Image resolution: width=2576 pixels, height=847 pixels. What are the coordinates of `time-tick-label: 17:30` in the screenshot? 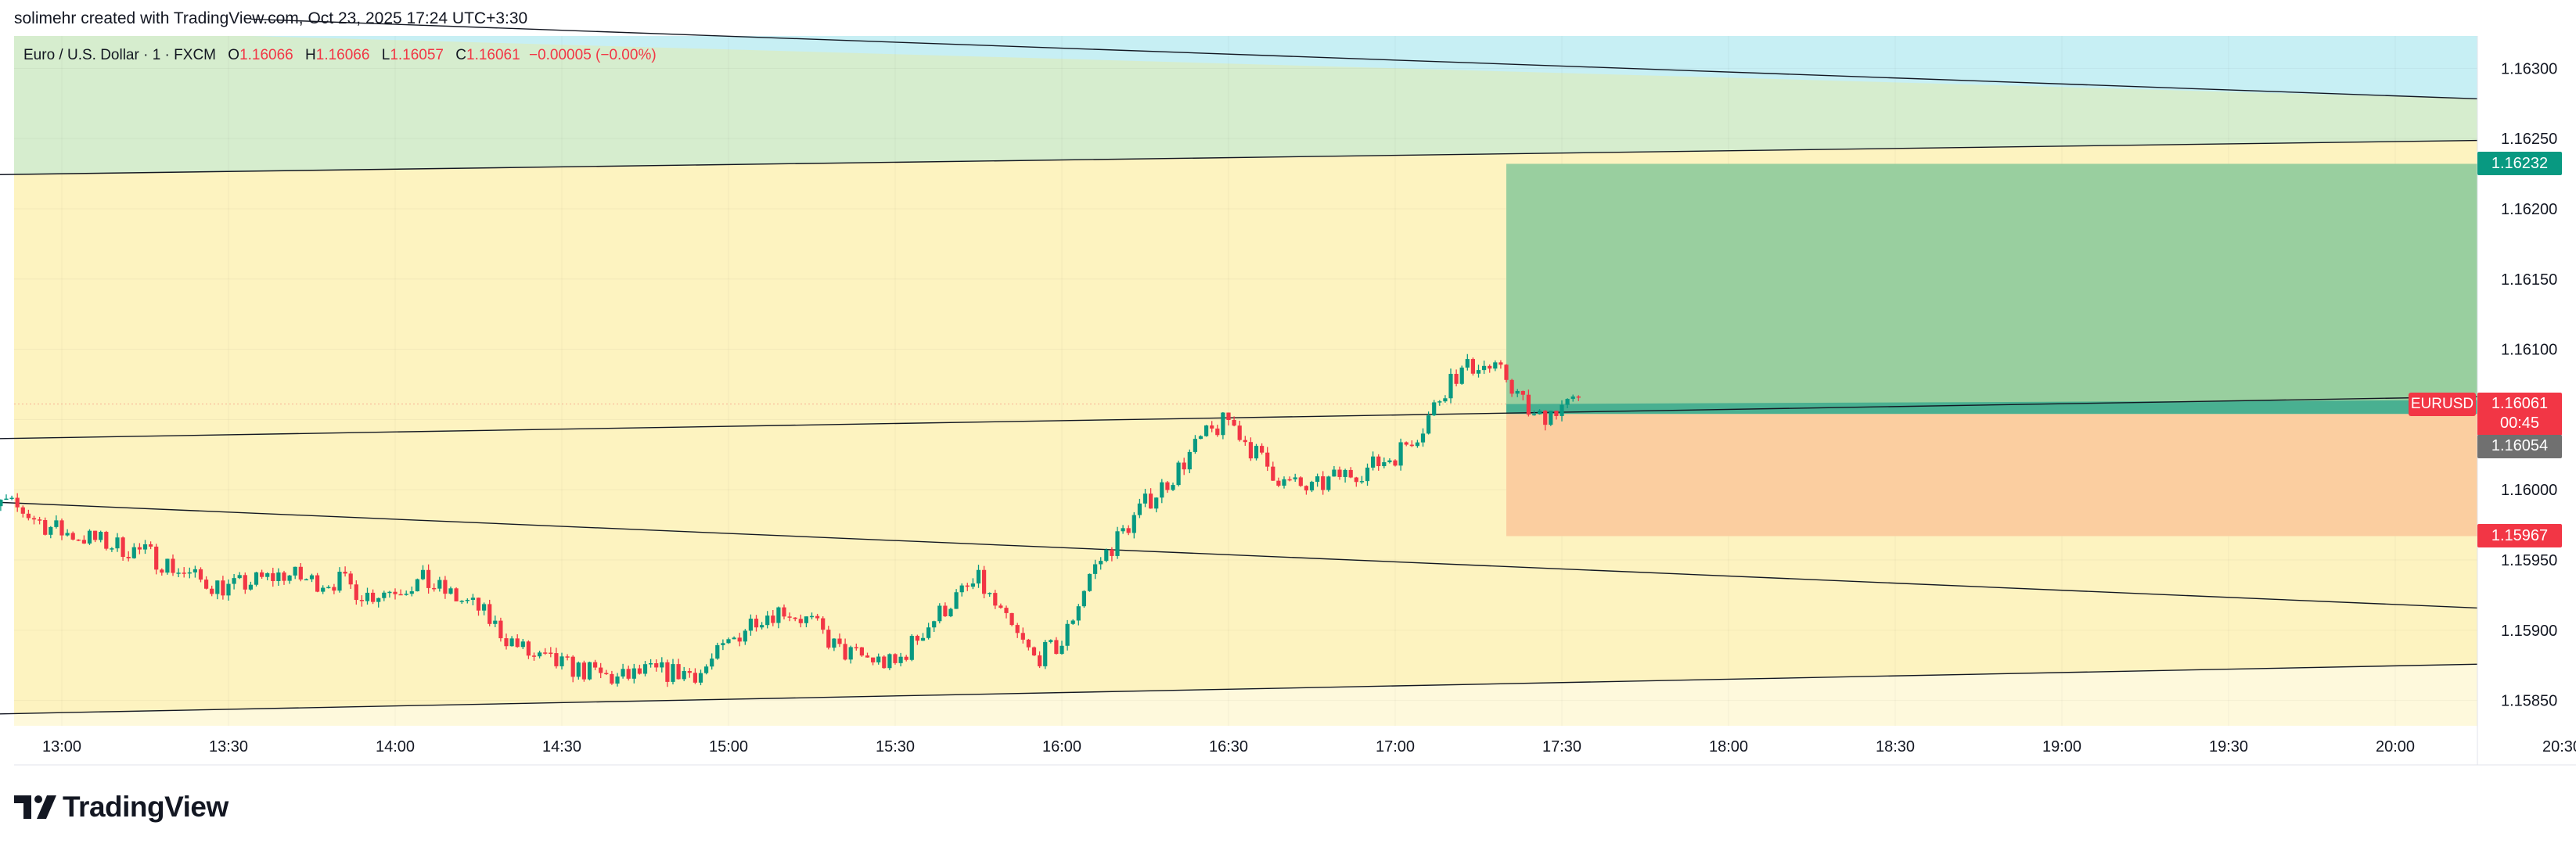 It's located at (1562, 746).